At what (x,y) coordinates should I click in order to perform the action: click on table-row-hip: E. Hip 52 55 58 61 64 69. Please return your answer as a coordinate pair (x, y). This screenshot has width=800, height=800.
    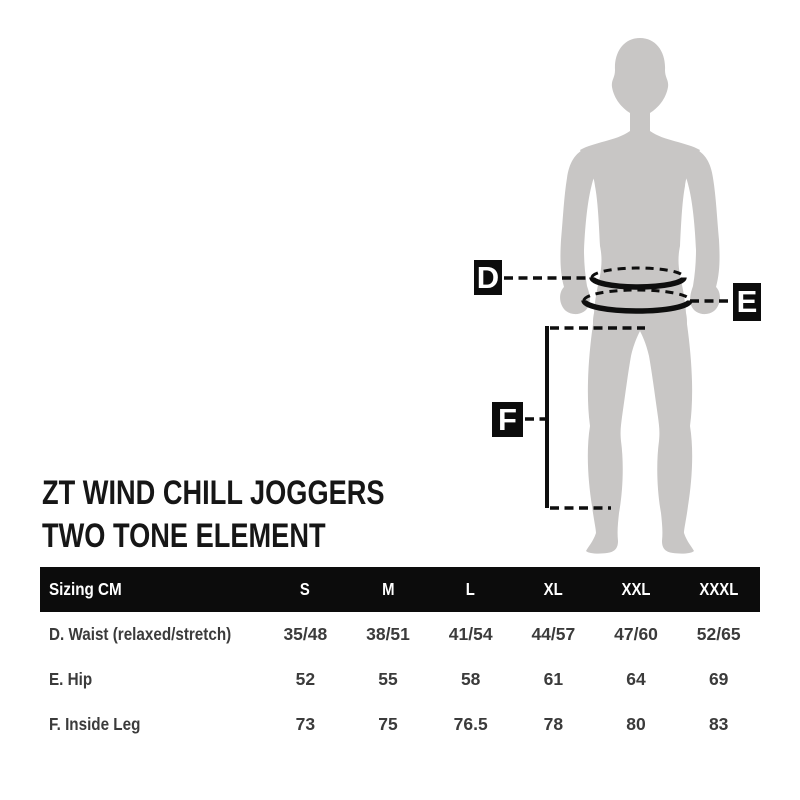
    Looking at the image, I should click on (400, 679).